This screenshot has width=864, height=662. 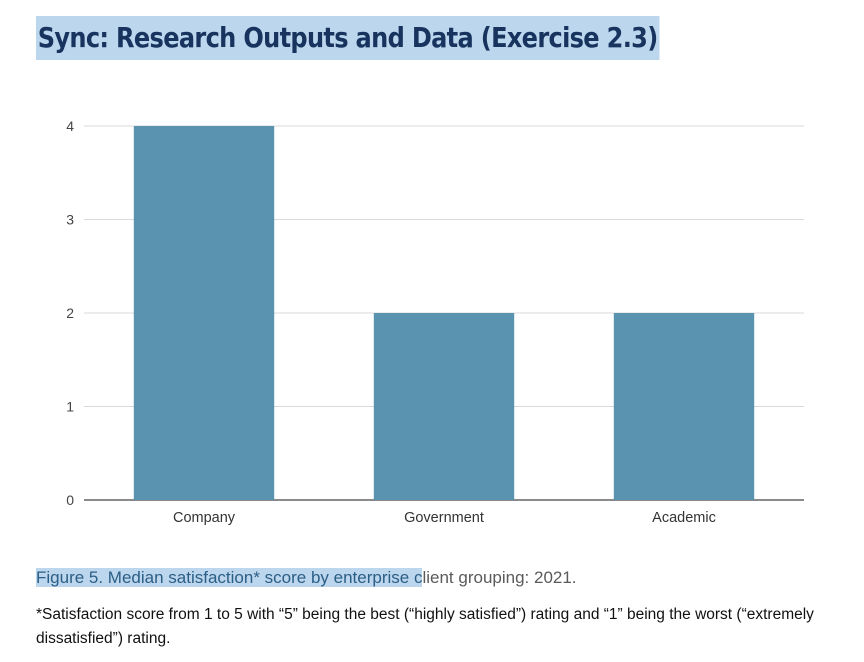 I want to click on y-tick-label: 1, so click(x=70, y=407).